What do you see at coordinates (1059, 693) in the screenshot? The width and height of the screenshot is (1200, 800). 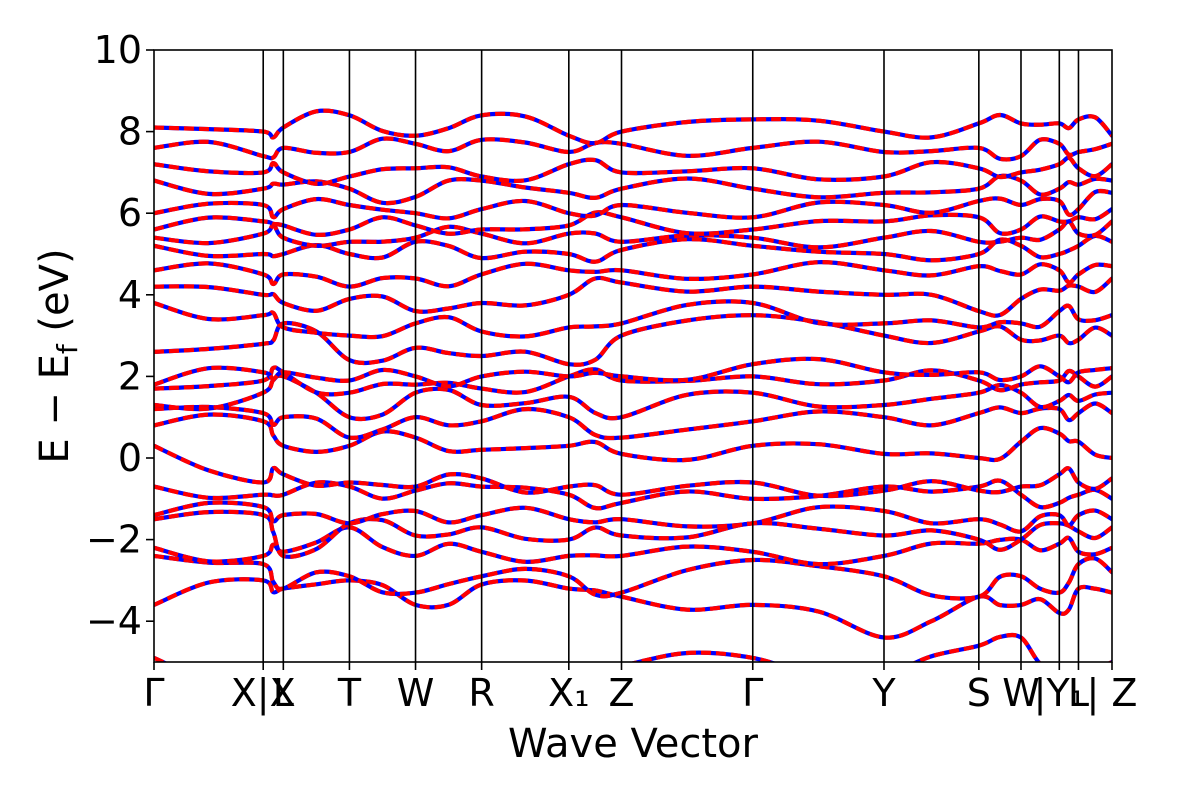 I see `kpoint-label: |Y₁` at bounding box center [1059, 693].